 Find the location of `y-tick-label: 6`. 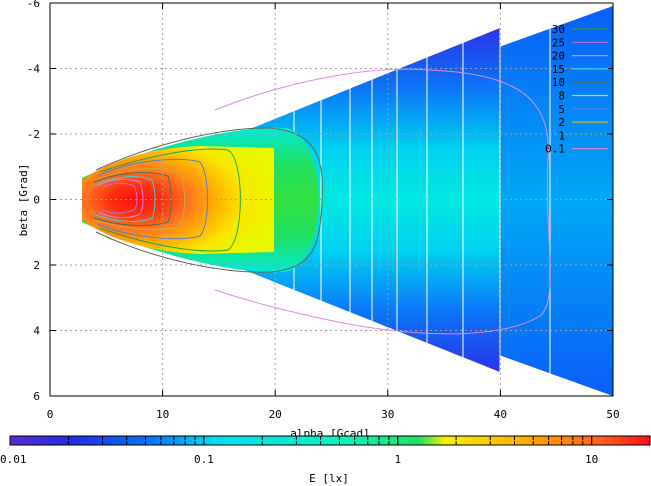

y-tick-label: 6 is located at coordinates (36, 396).